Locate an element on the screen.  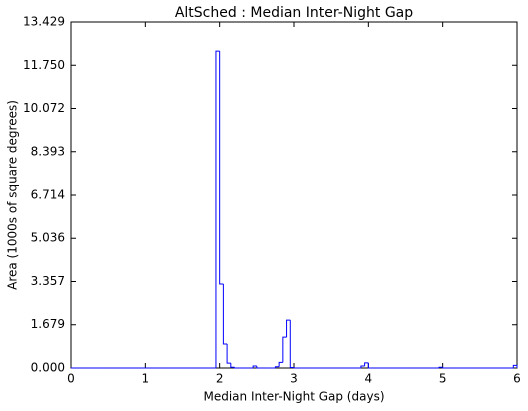
y-tick-label: 1.679 is located at coordinates (48, 324).